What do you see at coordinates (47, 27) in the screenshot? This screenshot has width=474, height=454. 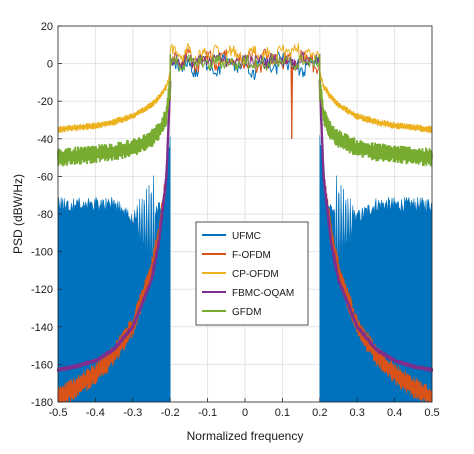 I see `y-tick-label: 20` at bounding box center [47, 27].